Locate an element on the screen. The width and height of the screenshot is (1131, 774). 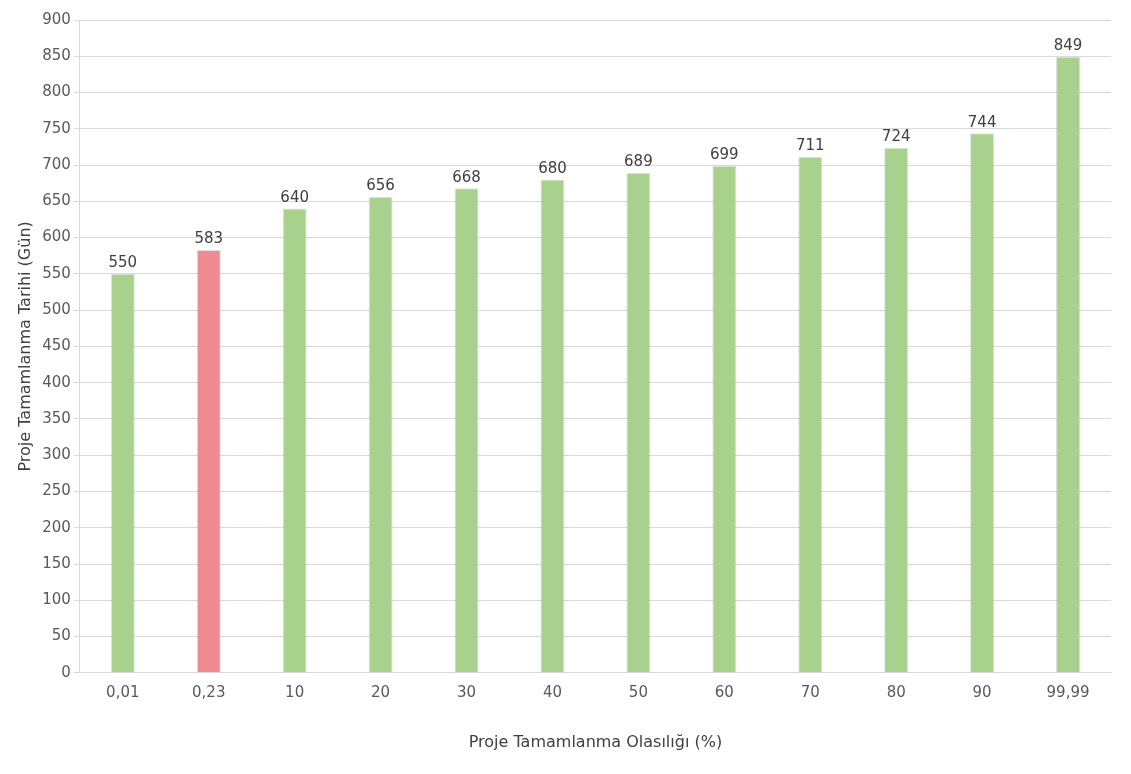
data-label: 640 is located at coordinates (294, 196).